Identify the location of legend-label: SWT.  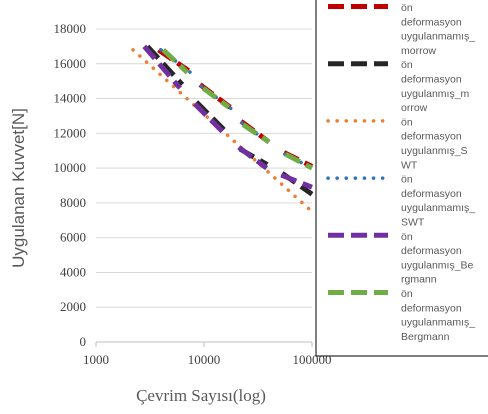
(413, 223).